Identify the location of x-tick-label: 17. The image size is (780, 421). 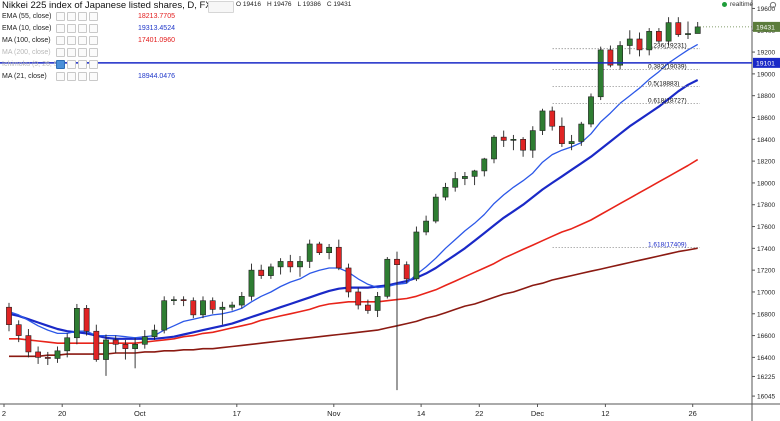
(237, 413).